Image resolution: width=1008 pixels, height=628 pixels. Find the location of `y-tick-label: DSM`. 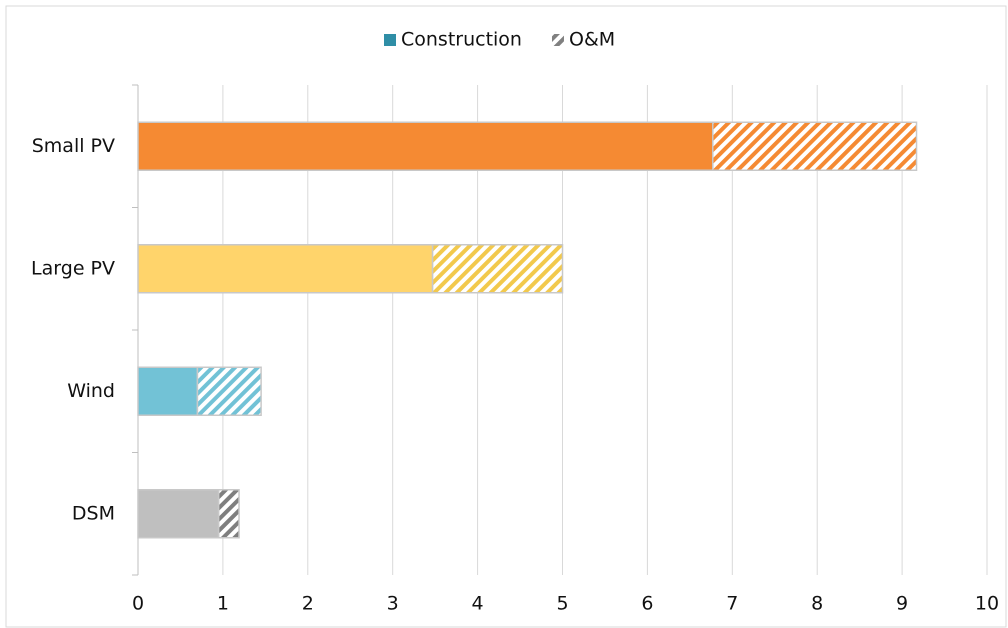

y-tick-label: DSM is located at coordinates (93, 513).